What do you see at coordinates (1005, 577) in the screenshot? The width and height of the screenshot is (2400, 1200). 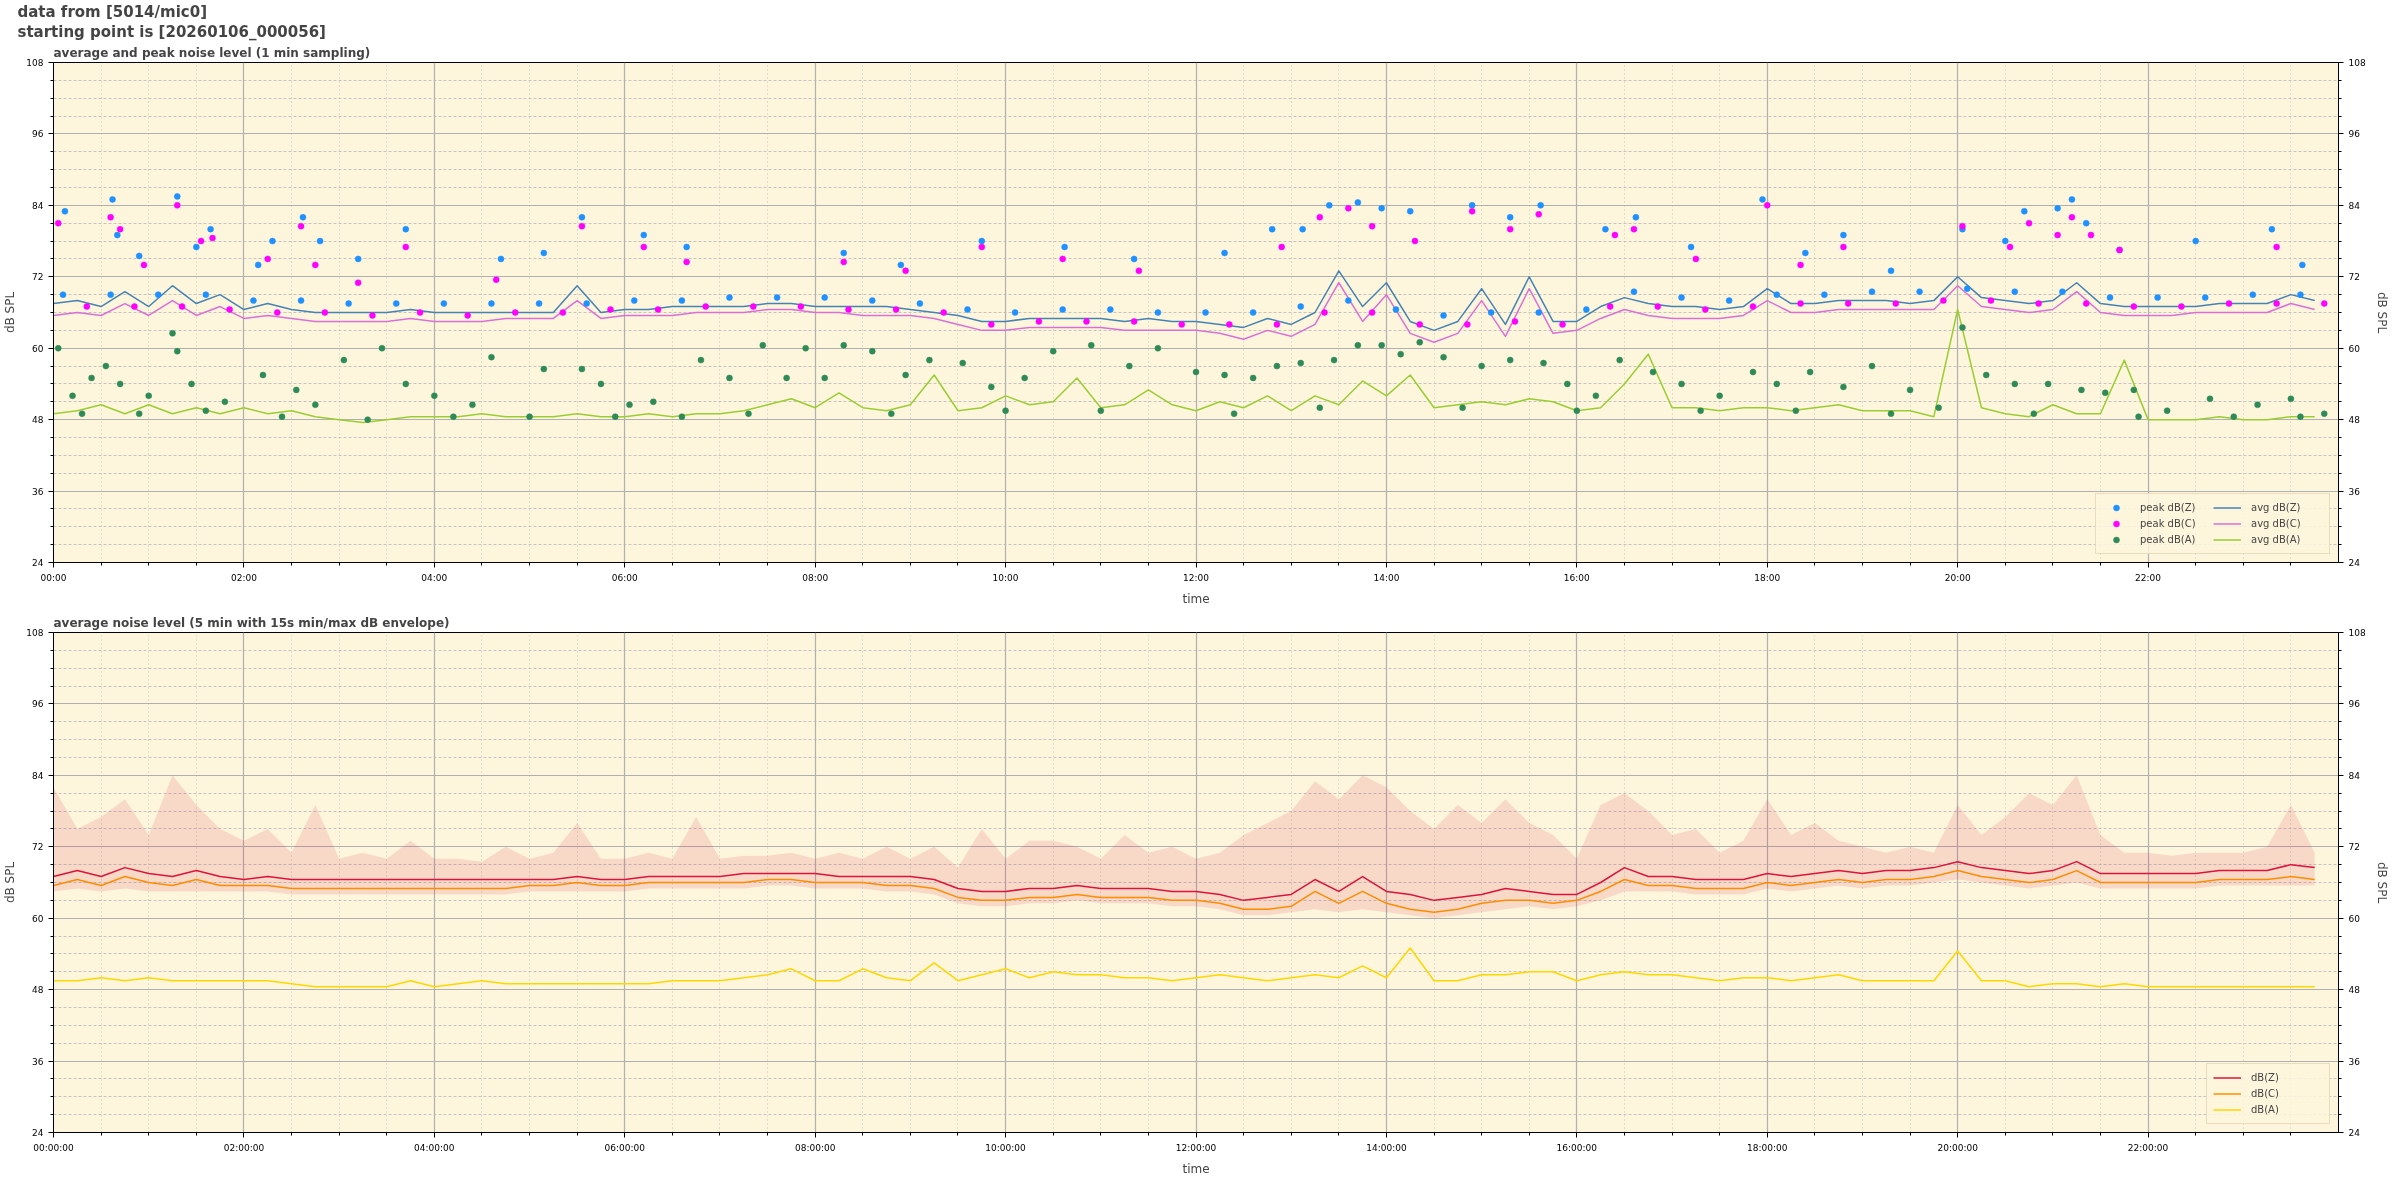 I see `x-tick-label: 10:00` at bounding box center [1005, 577].